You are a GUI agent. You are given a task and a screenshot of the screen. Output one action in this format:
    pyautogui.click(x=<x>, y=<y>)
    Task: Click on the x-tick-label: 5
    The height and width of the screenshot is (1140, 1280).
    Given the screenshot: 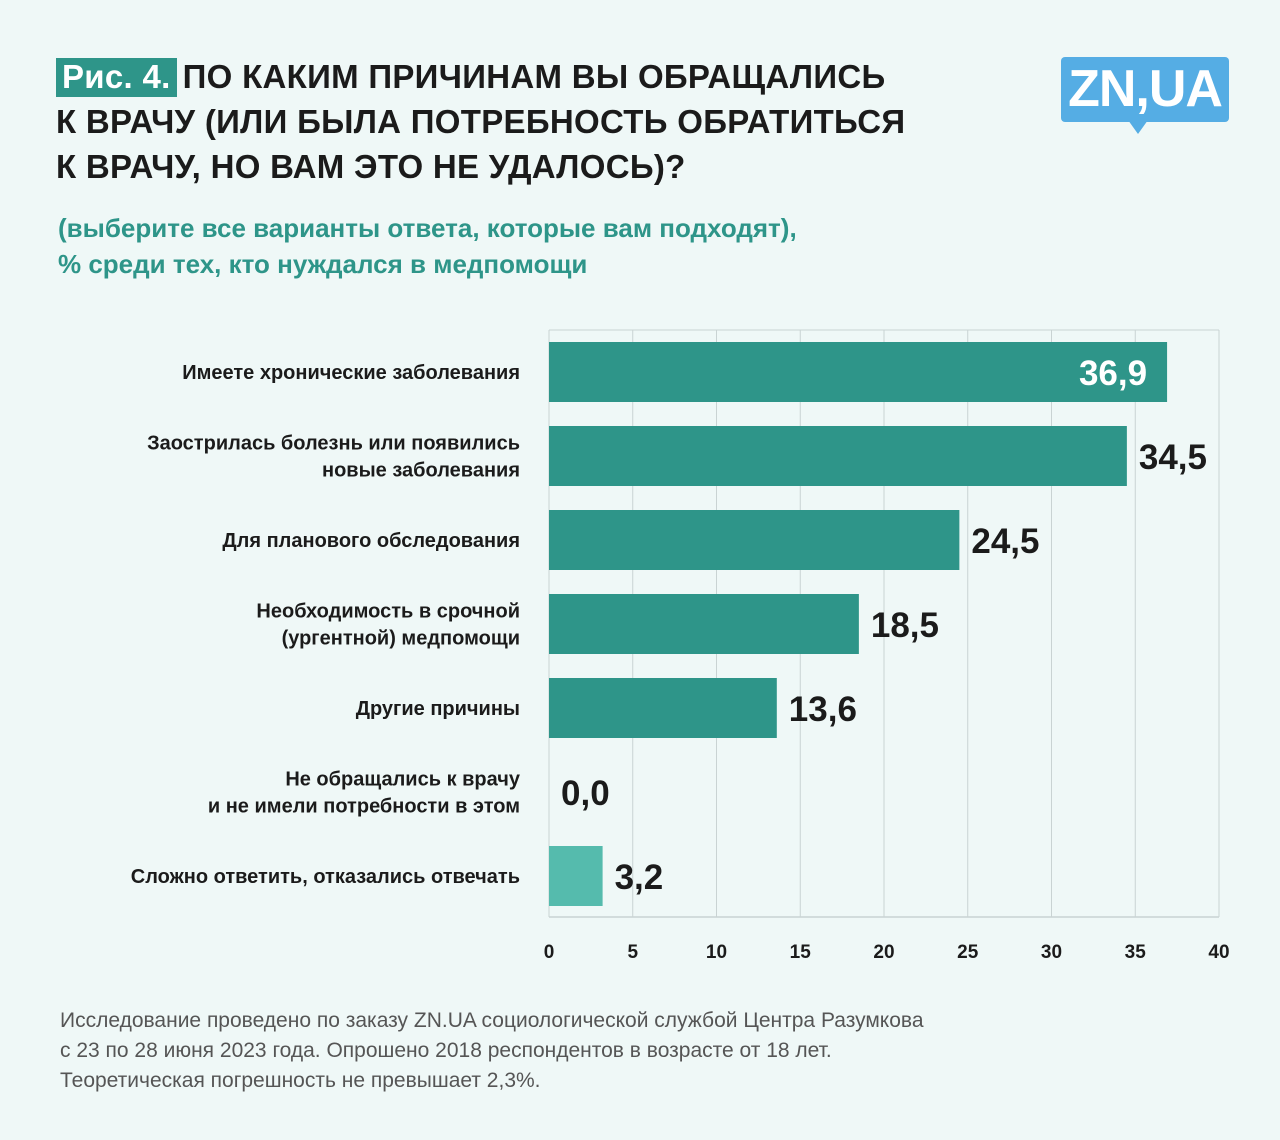 What is the action you would take?
    pyautogui.click(x=632, y=952)
    